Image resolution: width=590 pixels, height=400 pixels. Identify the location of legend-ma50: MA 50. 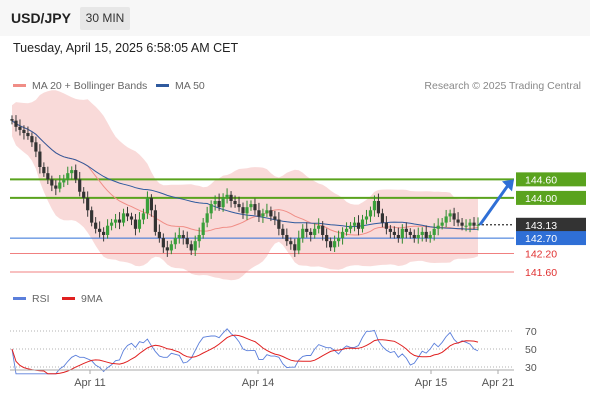
(180, 86).